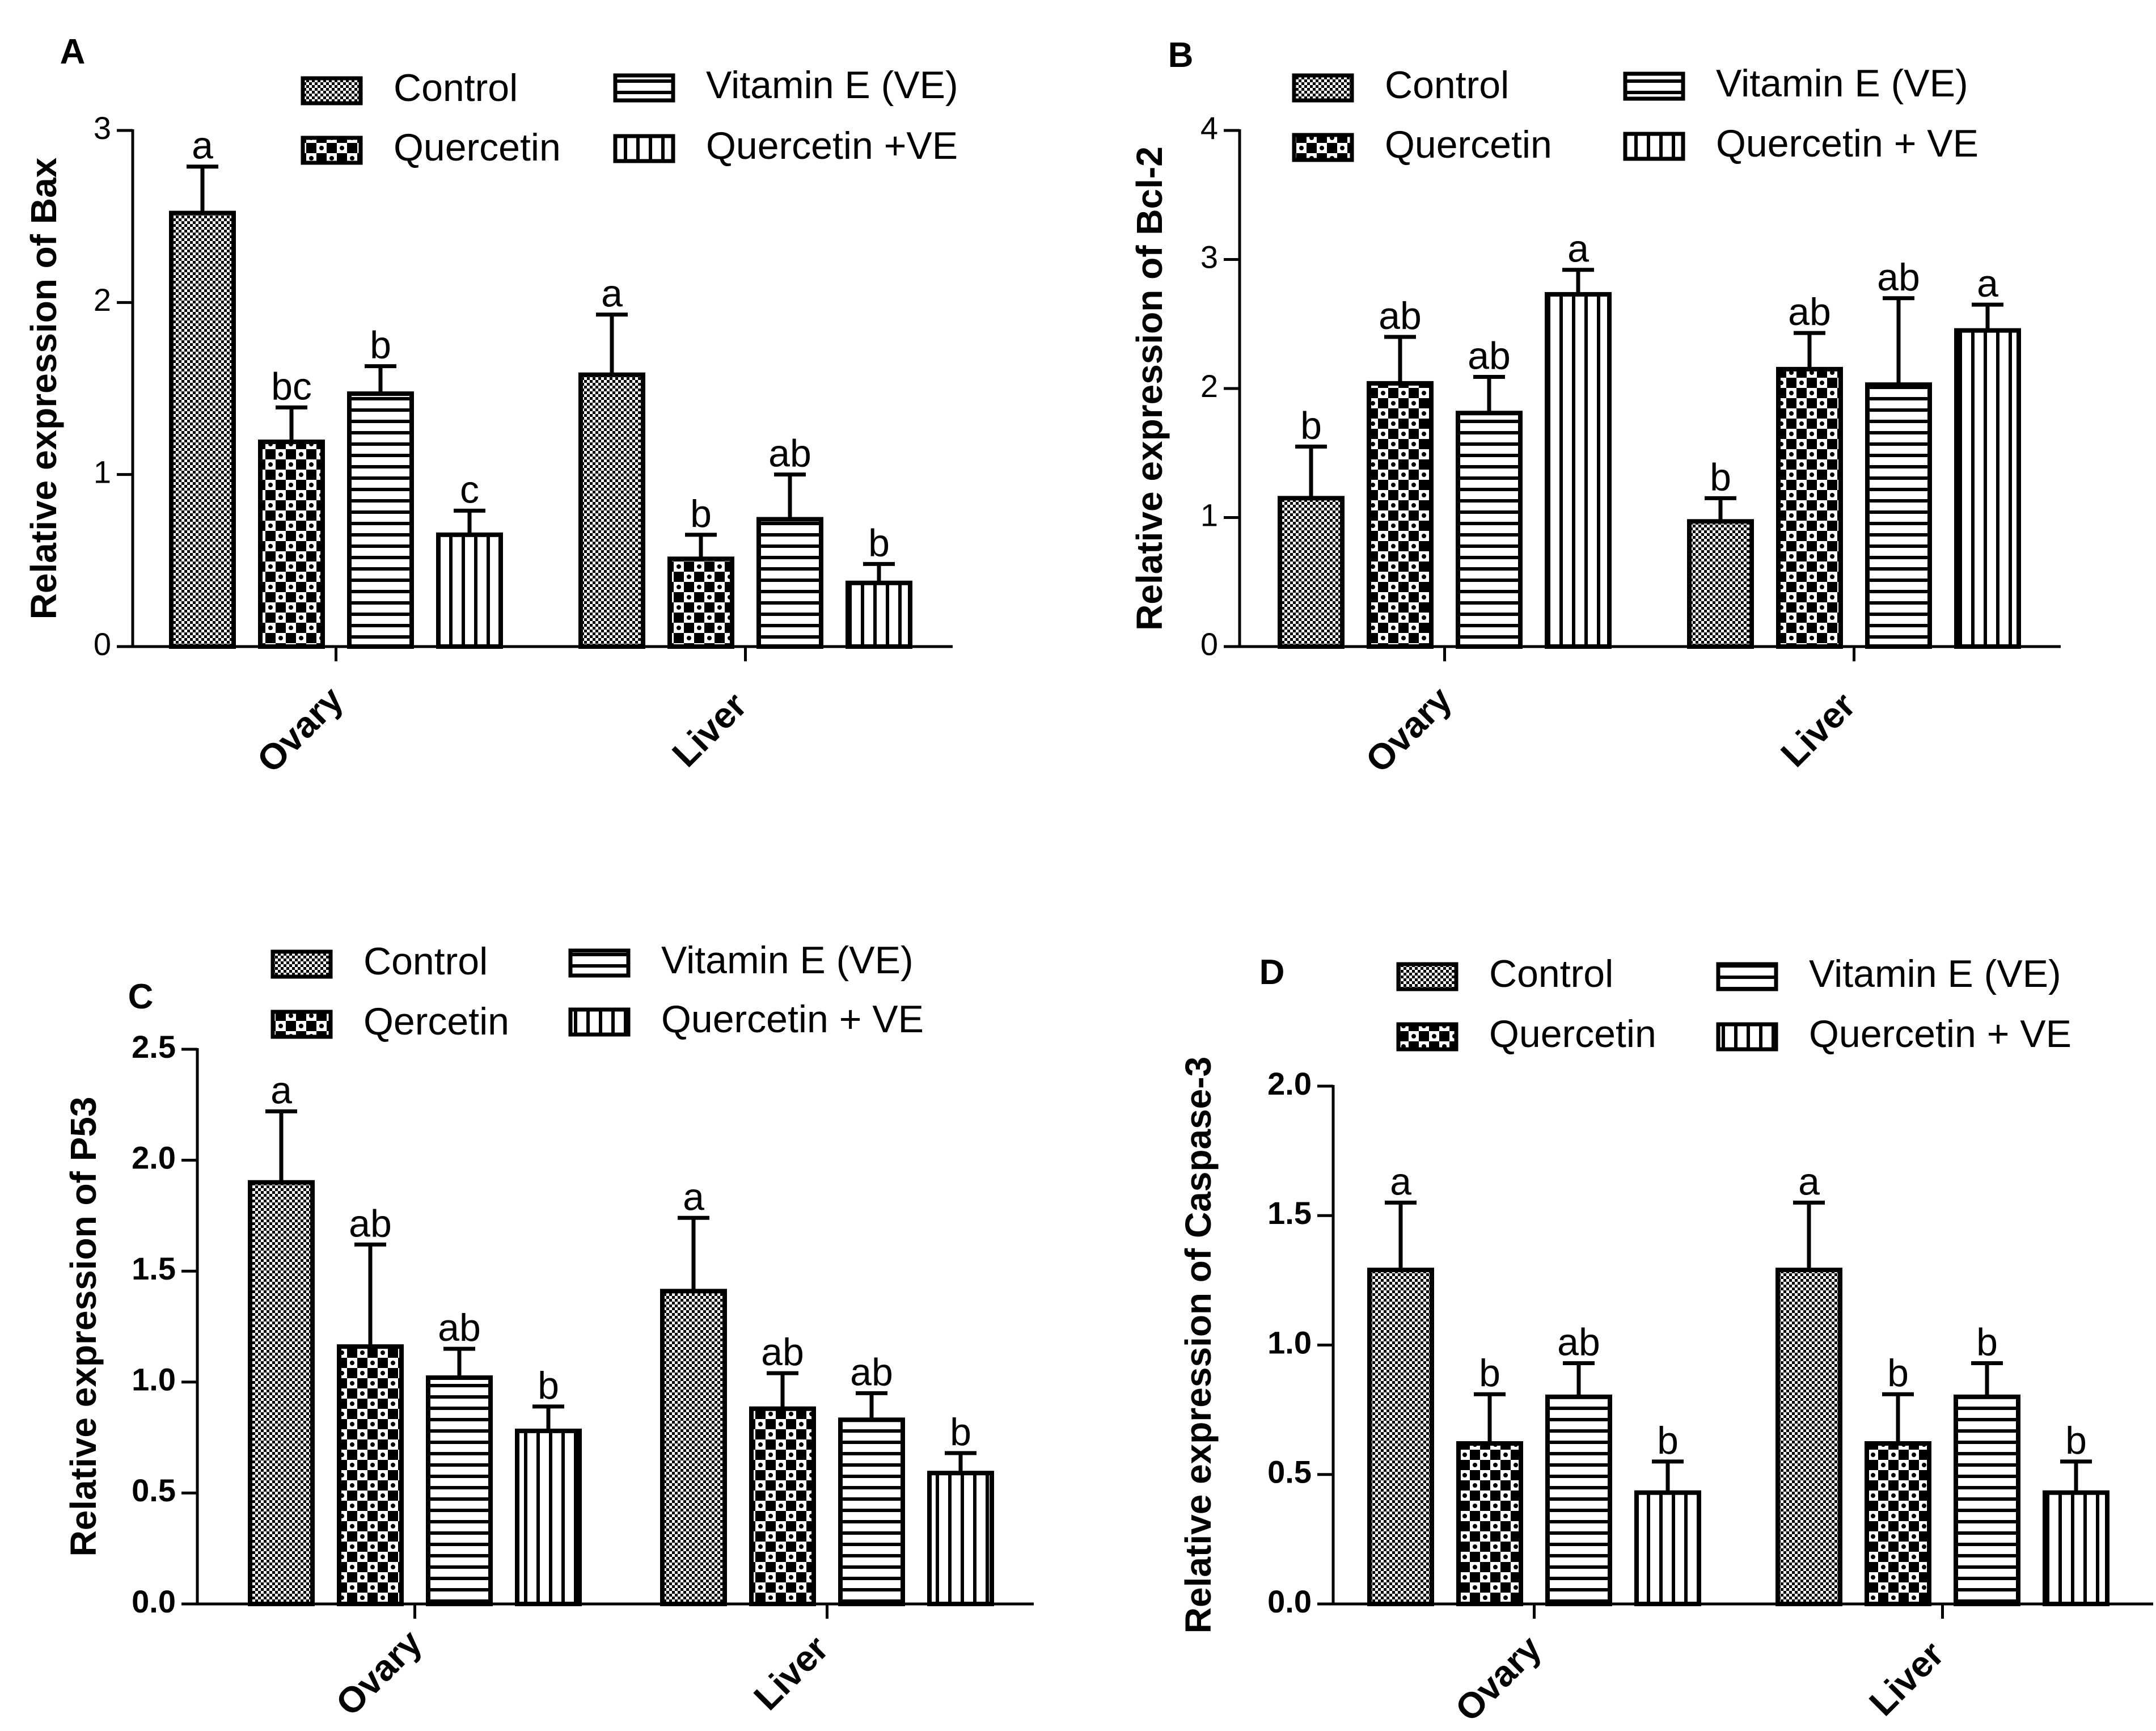 Image resolution: width=2156 pixels, height=1731 pixels. What do you see at coordinates (469, 489) in the screenshot?
I see `significance-label: c` at bounding box center [469, 489].